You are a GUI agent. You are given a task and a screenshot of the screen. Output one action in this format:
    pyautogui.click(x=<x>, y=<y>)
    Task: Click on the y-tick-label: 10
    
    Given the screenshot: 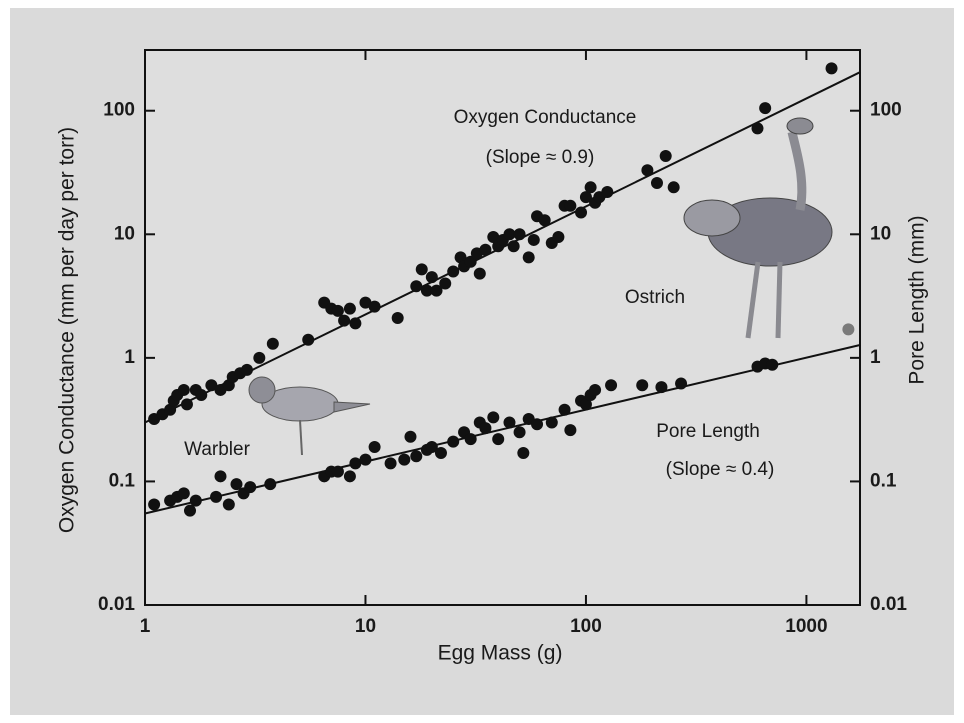 What is the action you would take?
    pyautogui.click(x=124, y=233)
    